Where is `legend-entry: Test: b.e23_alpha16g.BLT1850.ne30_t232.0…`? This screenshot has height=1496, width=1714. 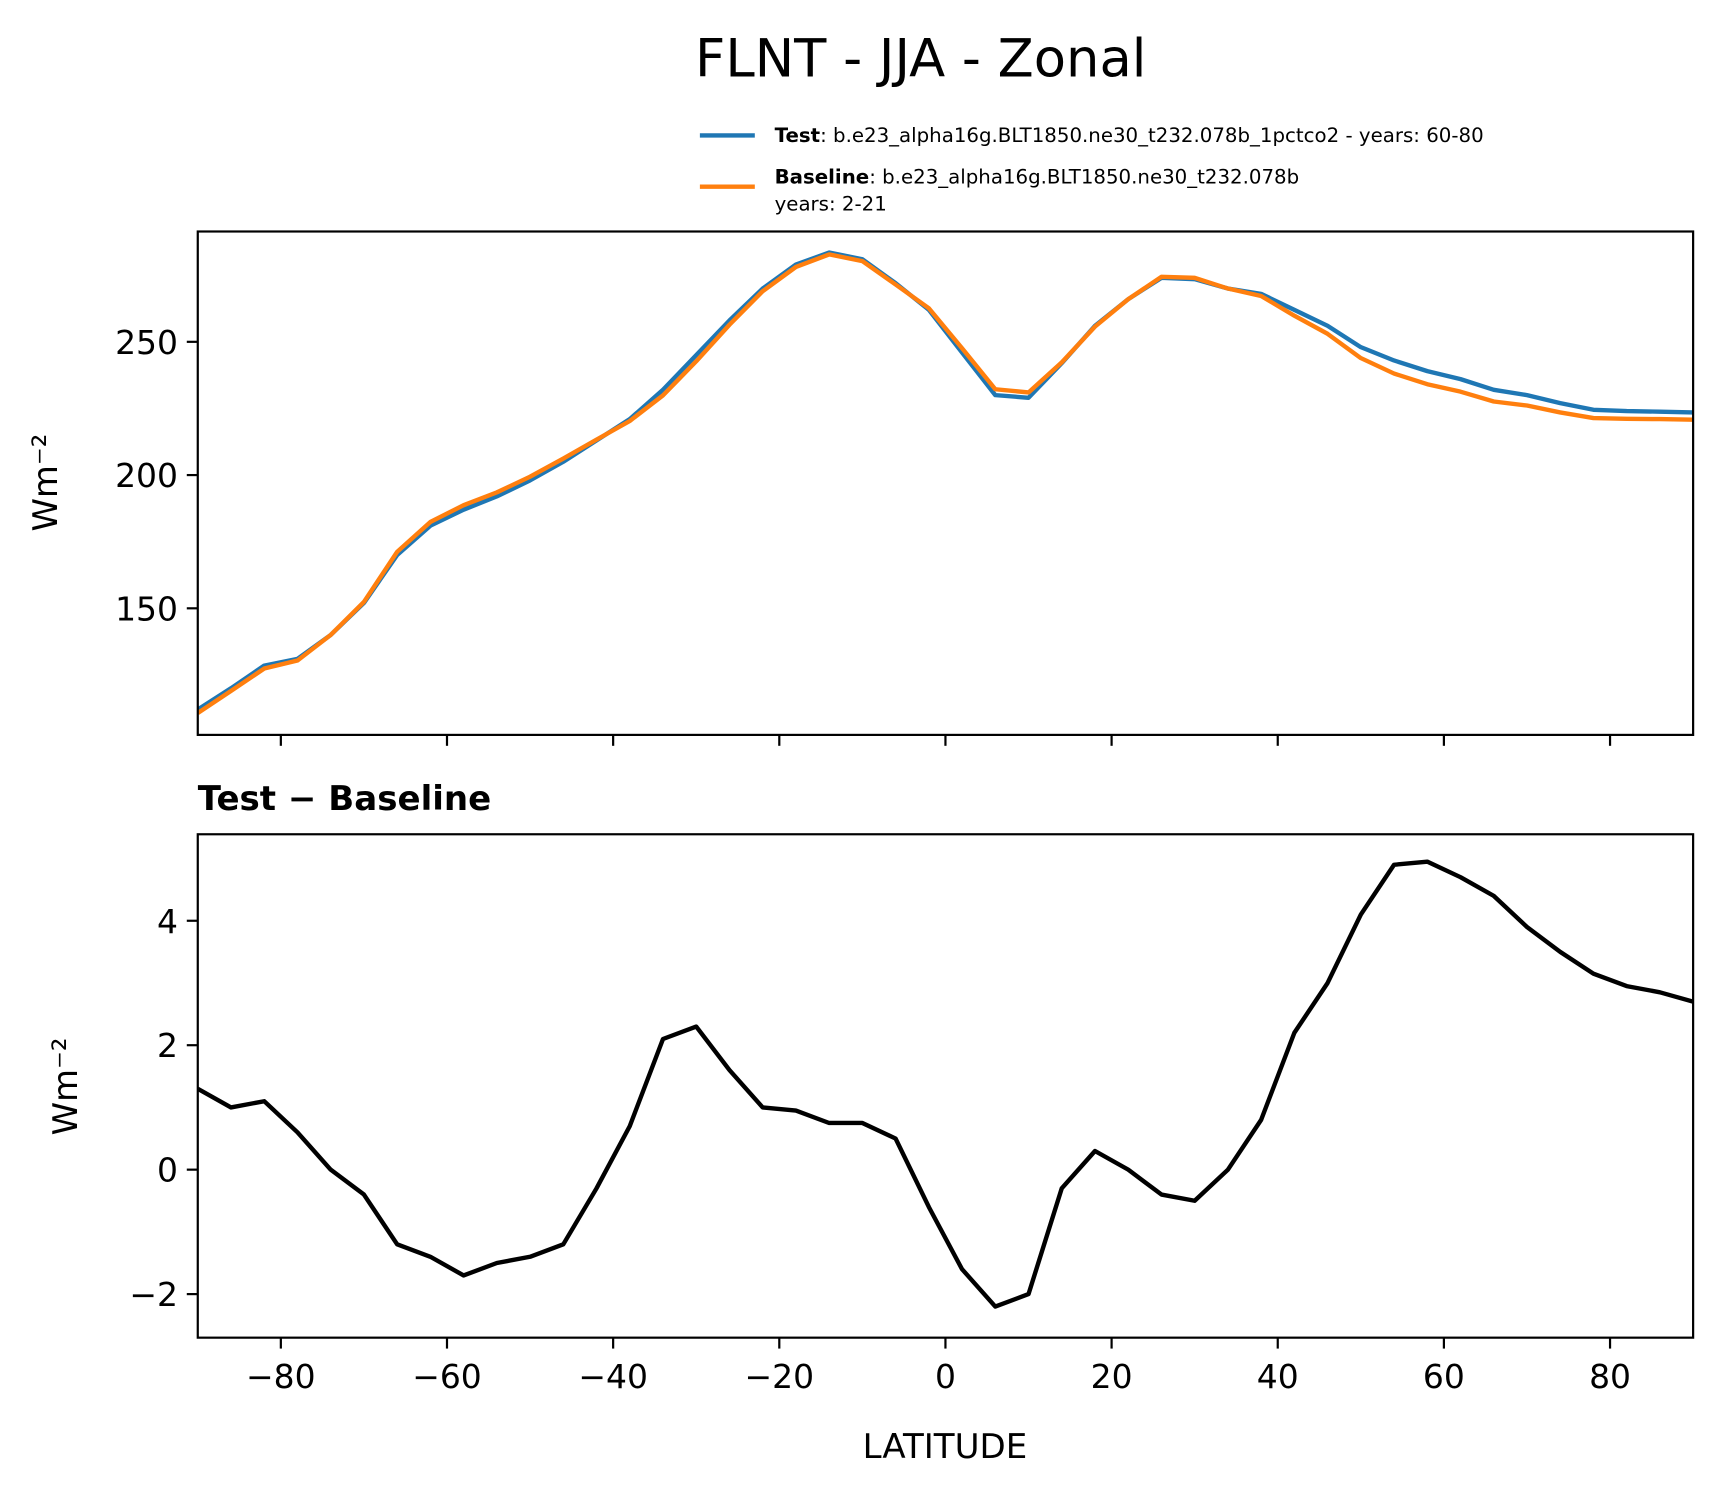
legend-entry: Test: b.e23_alpha16g.BLT1850.ne30_t232.0… is located at coordinates (1129, 135).